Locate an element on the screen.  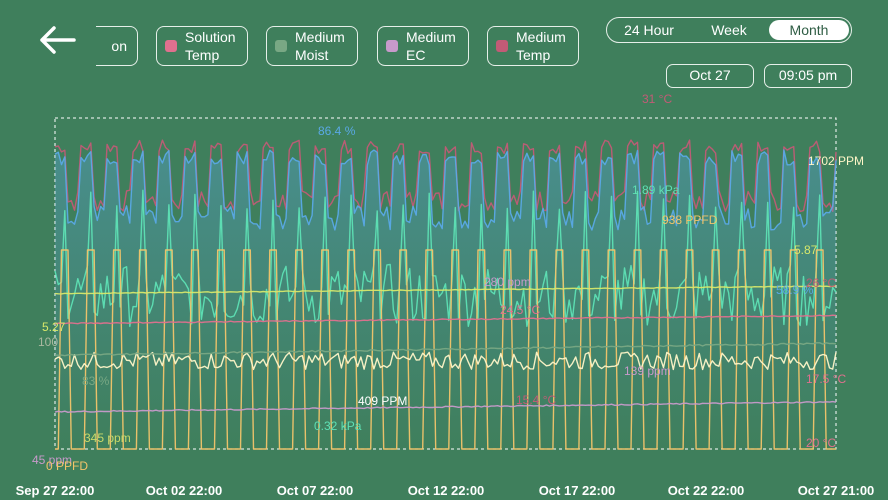
annotation-label: 345 ppm is located at coordinates (107, 438).